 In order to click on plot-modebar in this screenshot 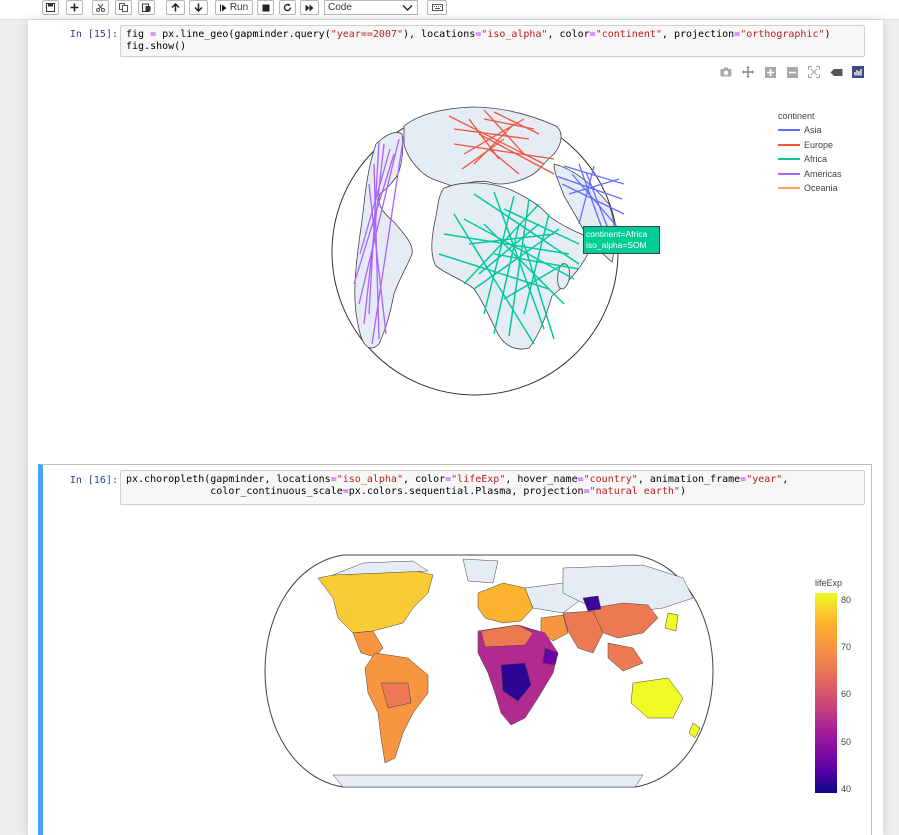, I will do `click(792, 72)`.